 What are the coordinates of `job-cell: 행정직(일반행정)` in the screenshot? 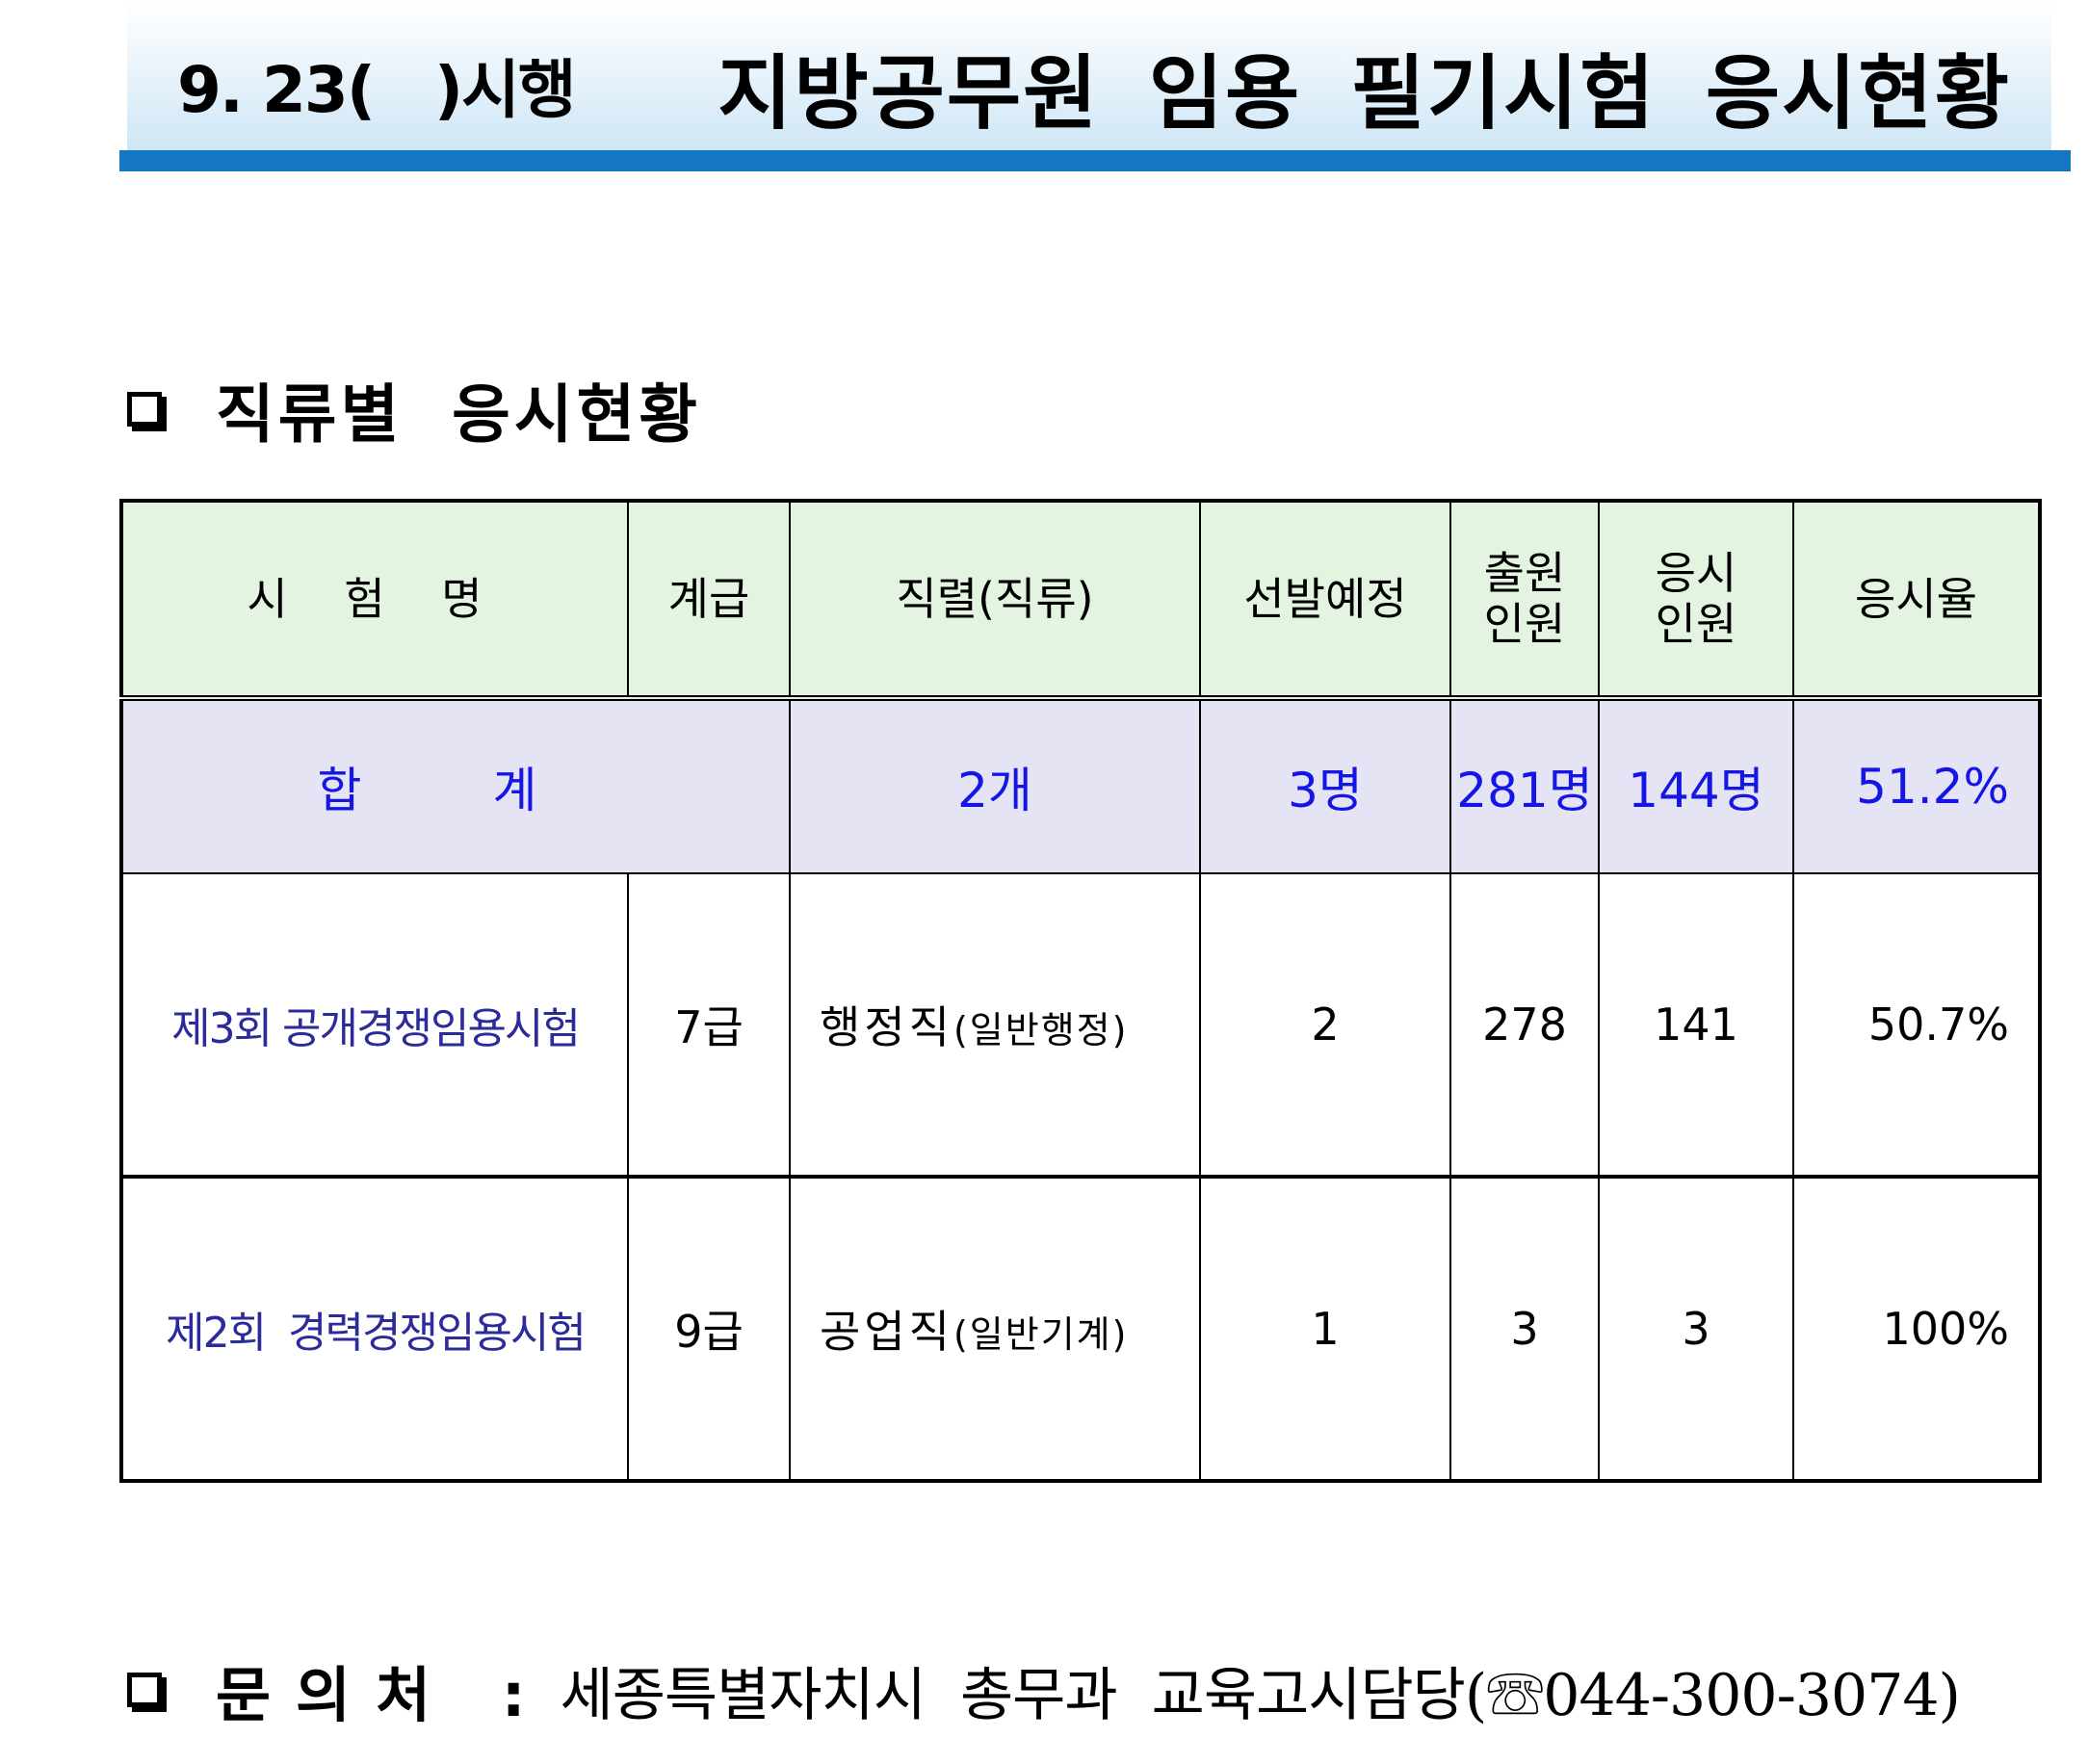 It's located at (995, 1025).